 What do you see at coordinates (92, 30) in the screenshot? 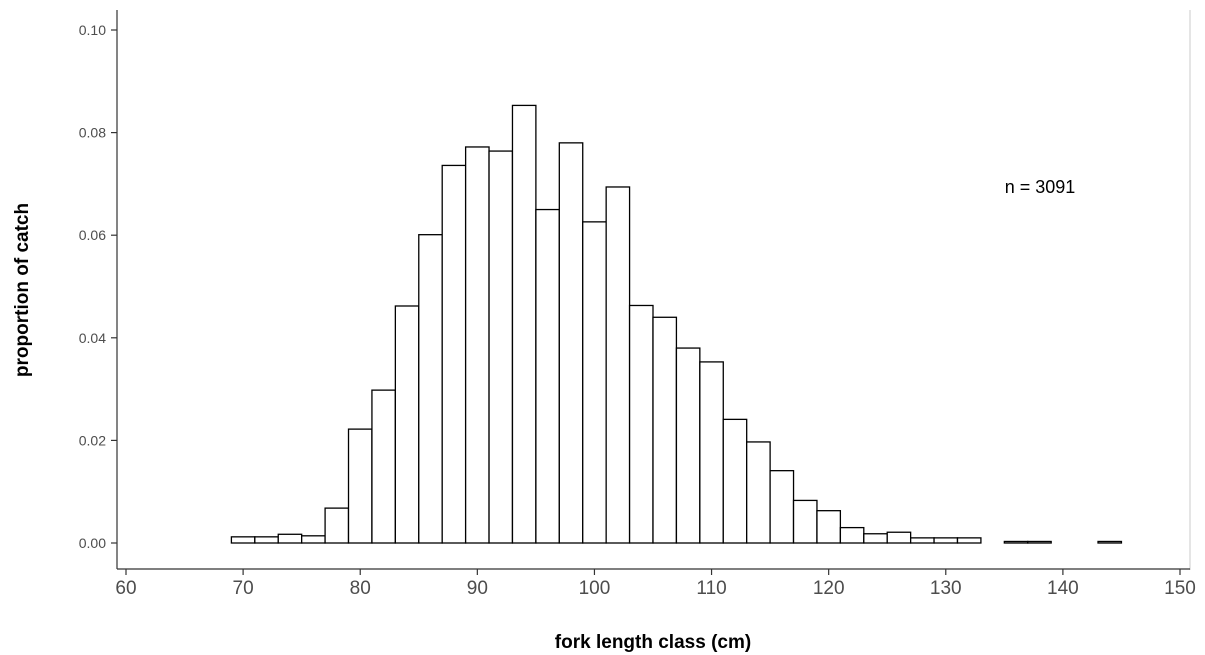
I see `y-tick-label: 0.10` at bounding box center [92, 30].